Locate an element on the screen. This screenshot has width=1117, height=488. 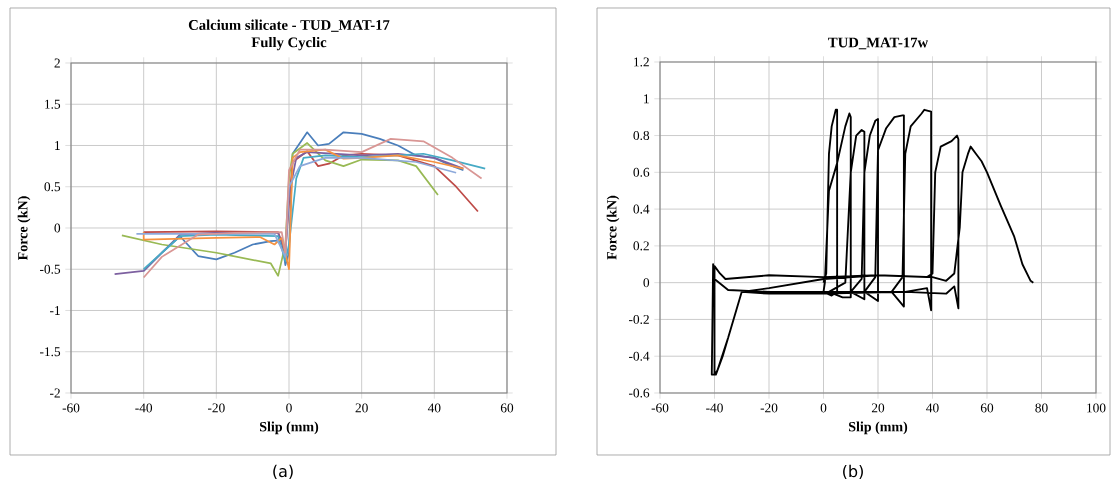
text: (a) is located at coordinates (283, 472).